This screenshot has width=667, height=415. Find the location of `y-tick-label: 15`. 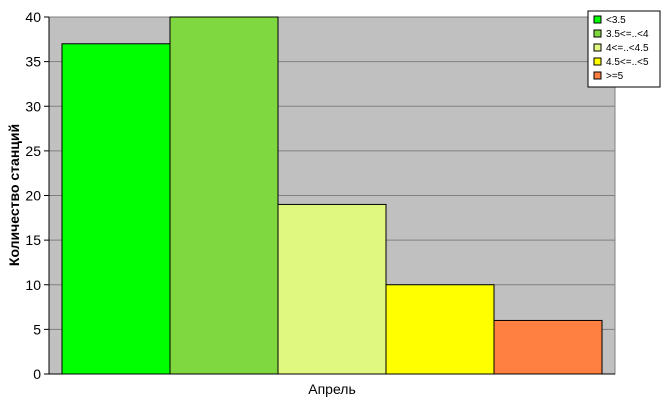

y-tick-label: 15 is located at coordinates (33, 240).